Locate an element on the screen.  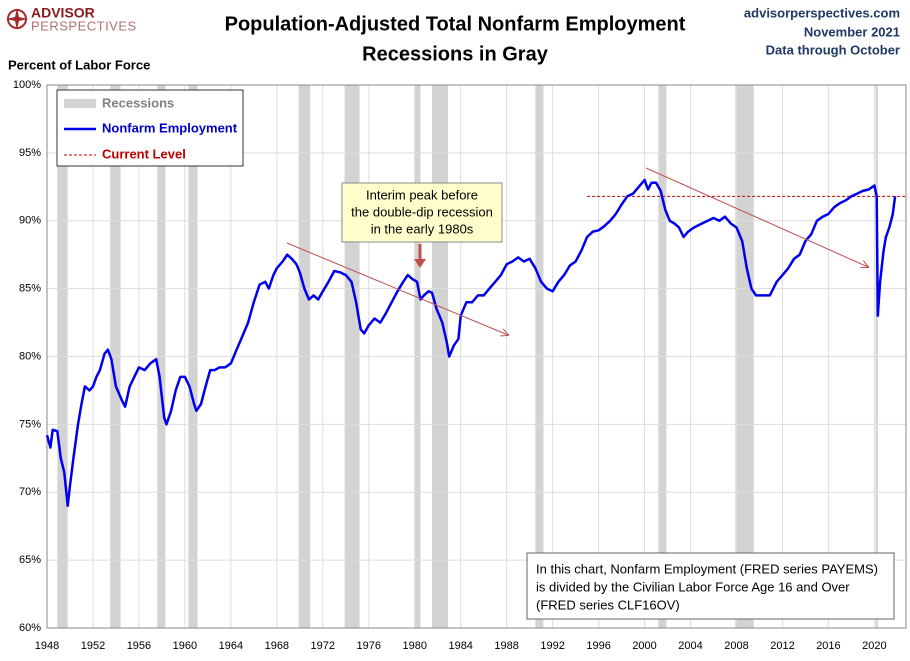
date: November 2021 is located at coordinates (852, 31).